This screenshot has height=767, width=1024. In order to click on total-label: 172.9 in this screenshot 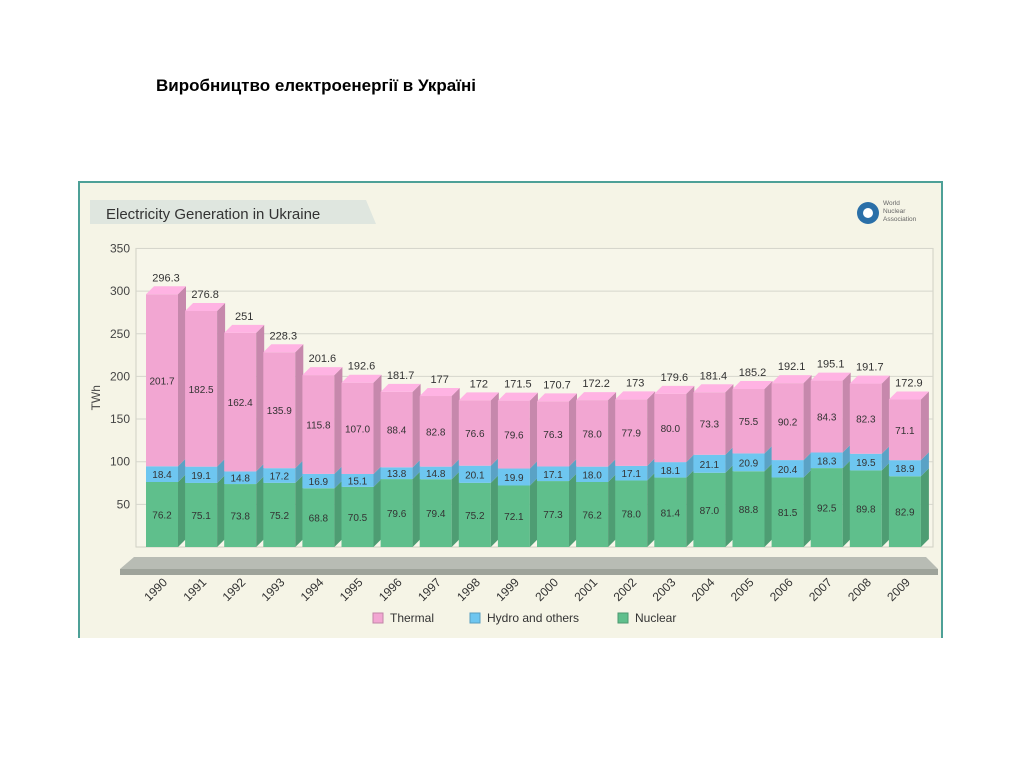, I will do `click(909, 384)`.